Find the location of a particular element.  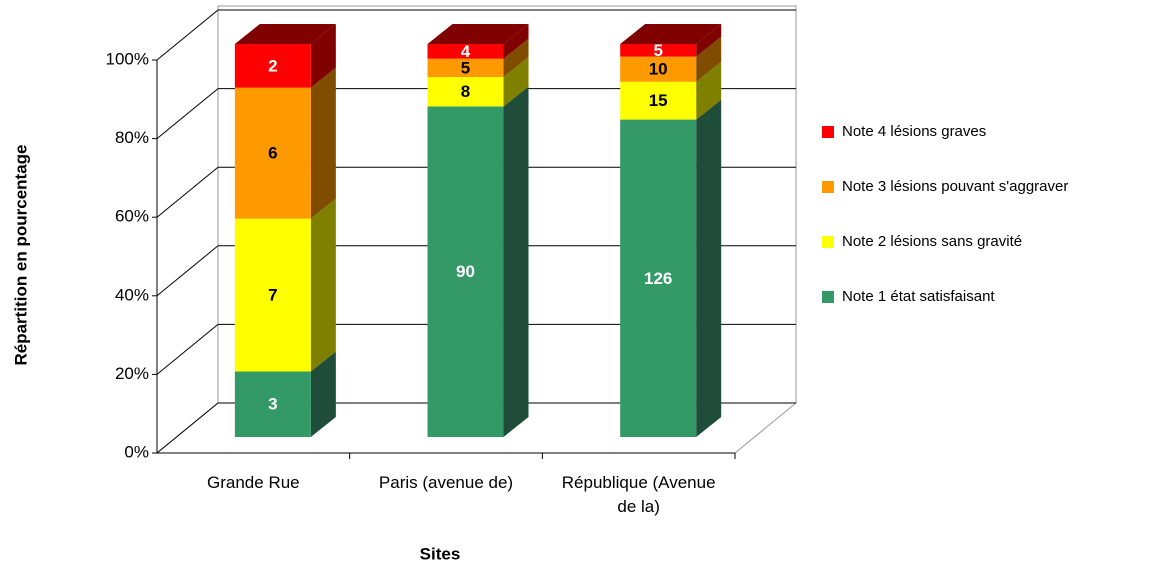

y-tick-label: 0% is located at coordinates (136, 451).